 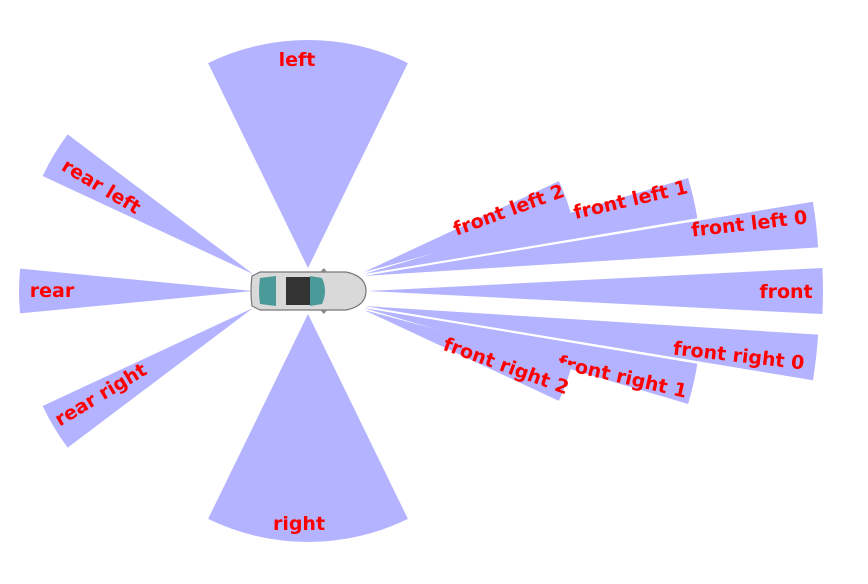 I want to click on car-mirror-right, so click(x=323, y=312).